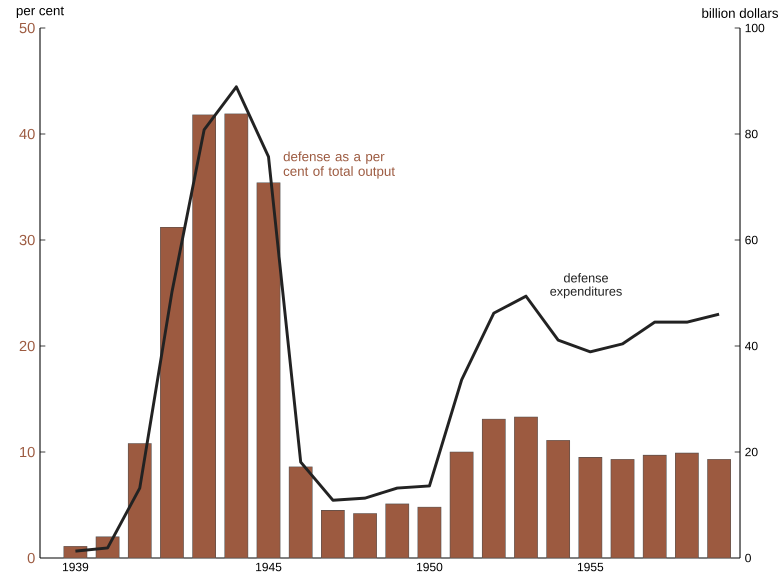 The image size is (780, 582). What do you see at coordinates (27, 452) in the screenshot?
I see `y-tick-label: 10` at bounding box center [27, 452].